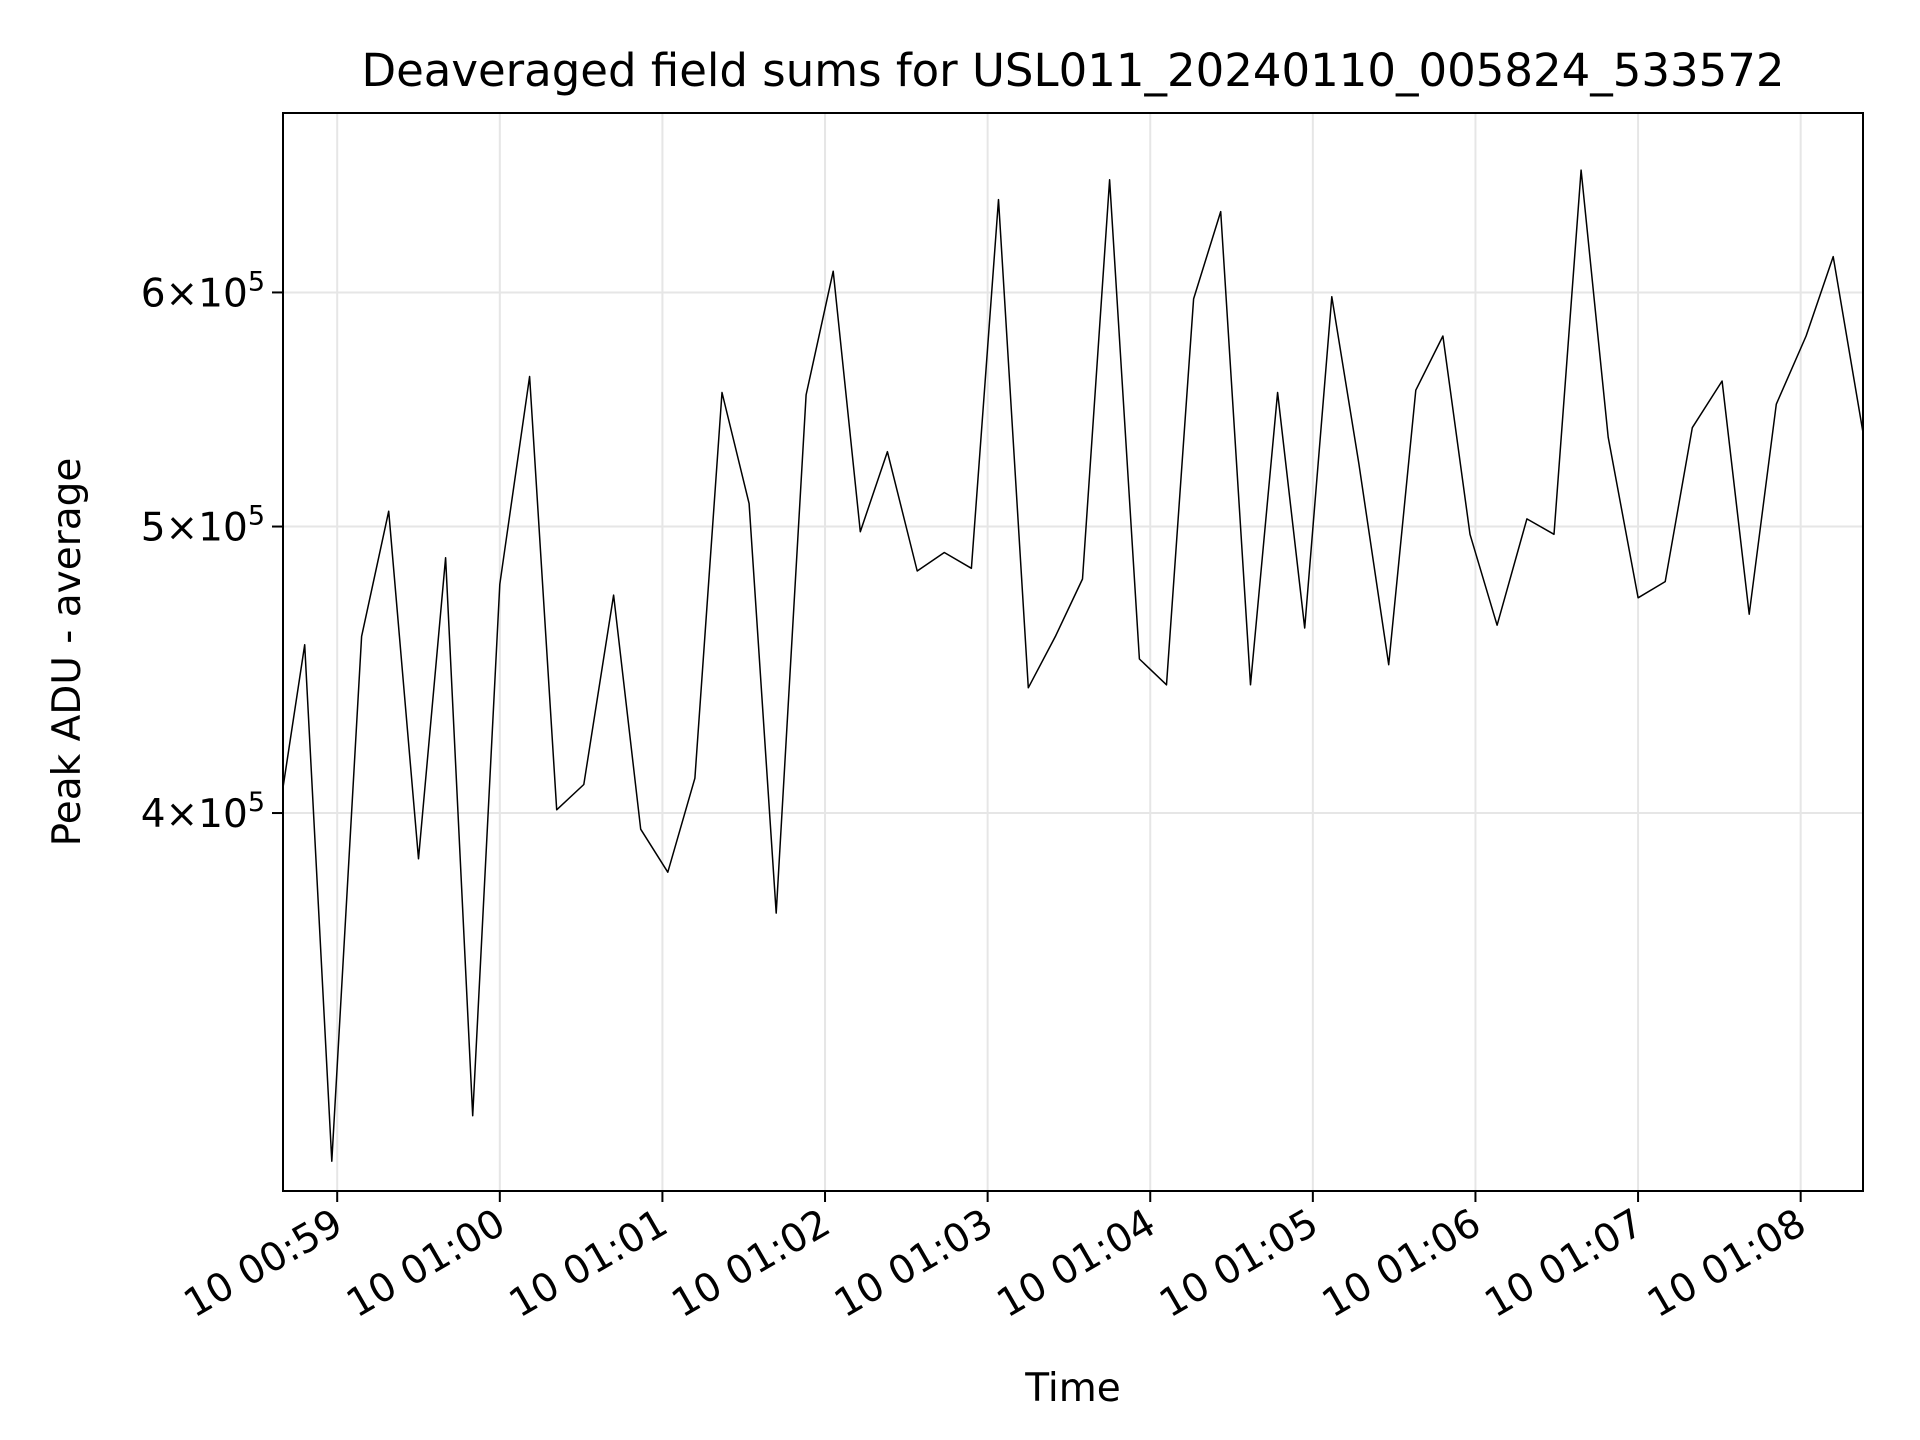 This screenshot has height=1440, width=1920. What do you see at coordinates (589, 1264) in the screenshot?
I see `x-tick-label: 10 01:01` at bounding box center [589, 1264].